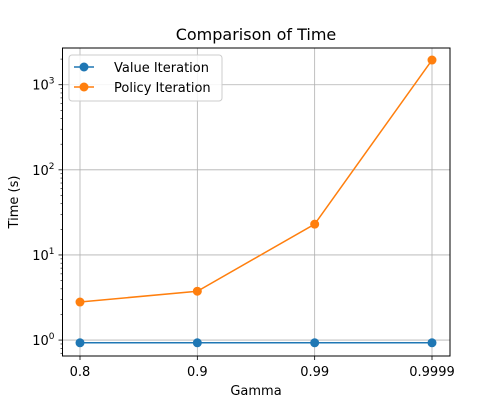  I want to click on x-tick-label: 0.8, so click(80, 372).